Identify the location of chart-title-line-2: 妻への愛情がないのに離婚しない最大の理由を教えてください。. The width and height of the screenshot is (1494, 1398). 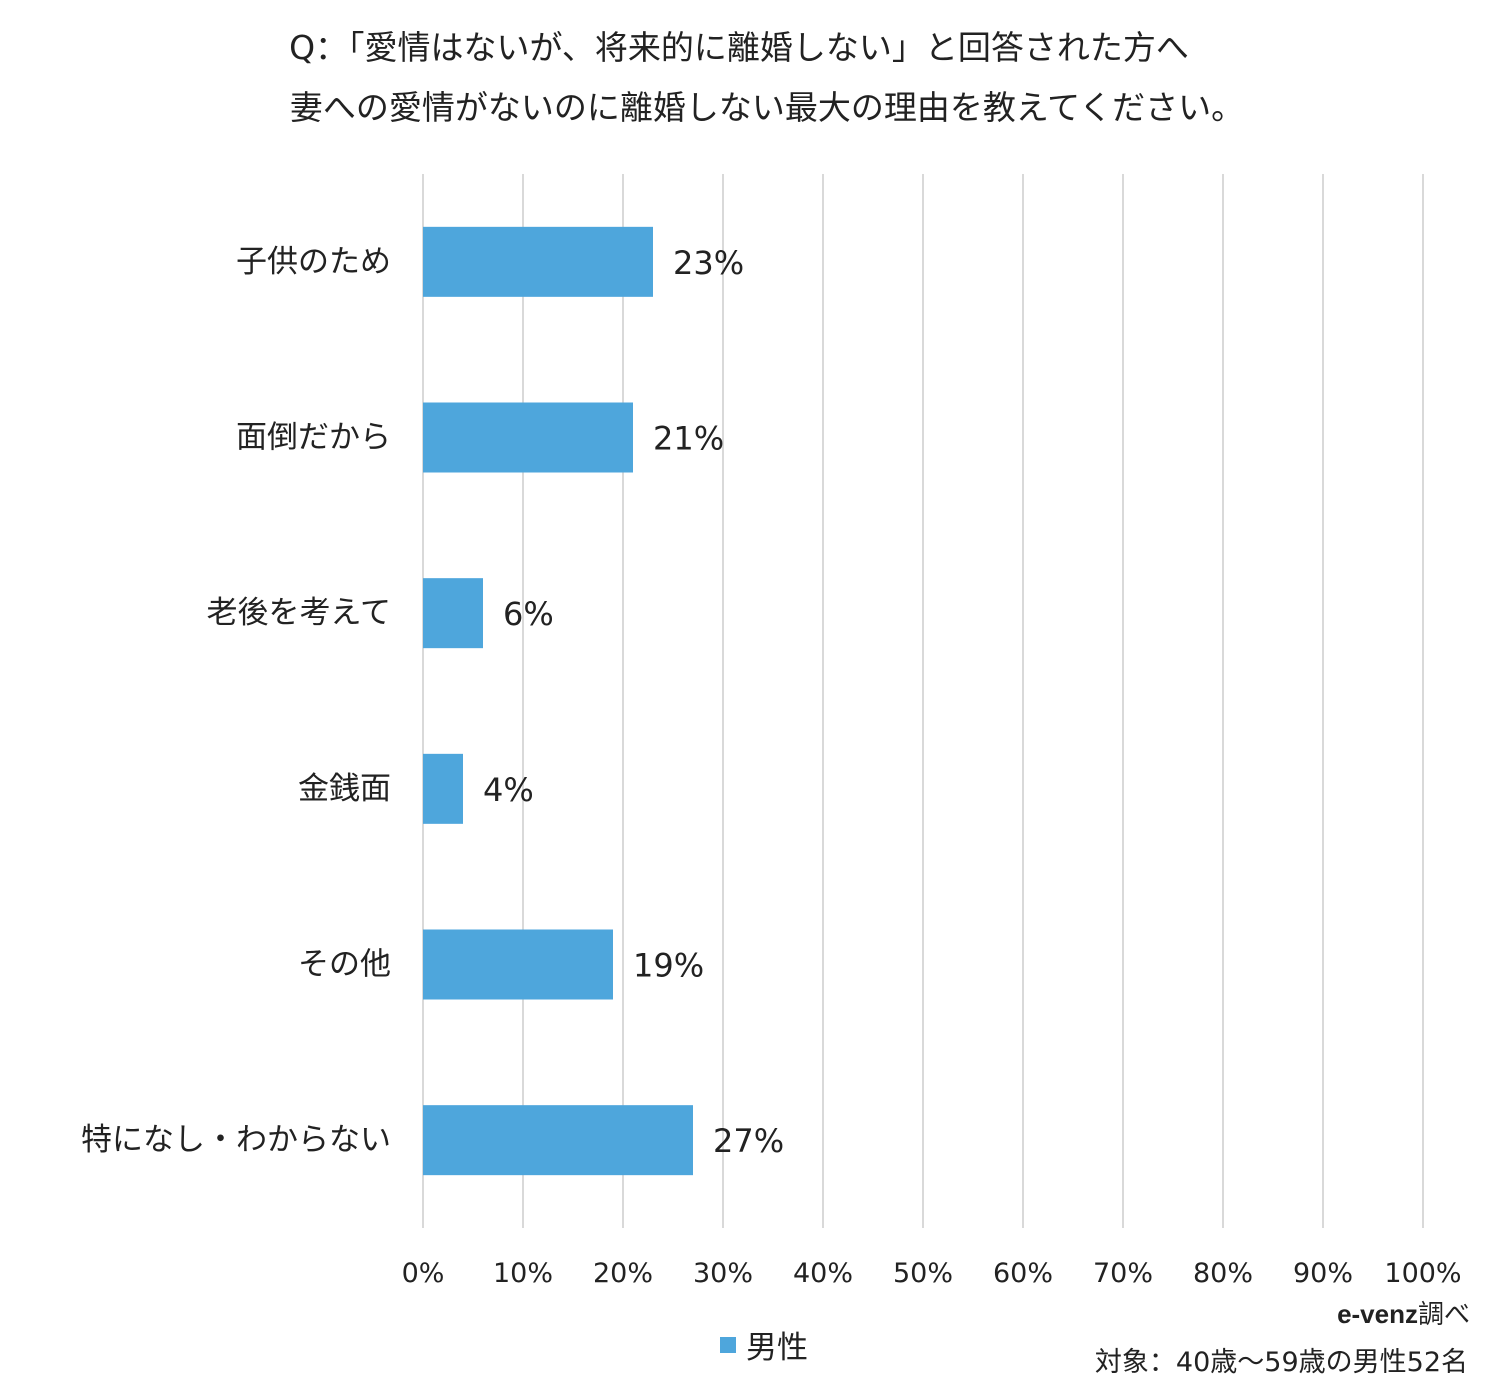
(767, 107).